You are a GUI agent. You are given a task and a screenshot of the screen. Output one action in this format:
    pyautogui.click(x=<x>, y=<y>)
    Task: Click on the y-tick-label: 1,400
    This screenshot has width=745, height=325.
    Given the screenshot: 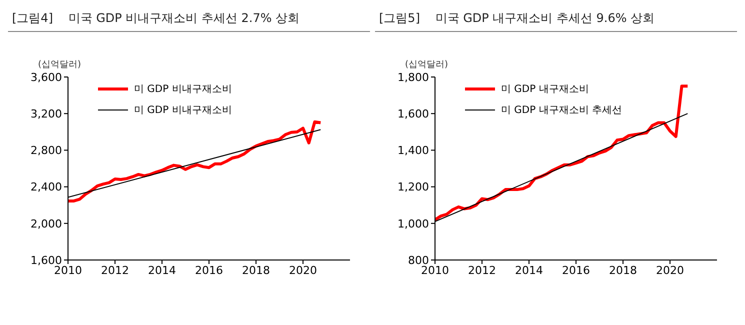 What is the action you would take?
    pyautogui.click(x=413, y=151)
    